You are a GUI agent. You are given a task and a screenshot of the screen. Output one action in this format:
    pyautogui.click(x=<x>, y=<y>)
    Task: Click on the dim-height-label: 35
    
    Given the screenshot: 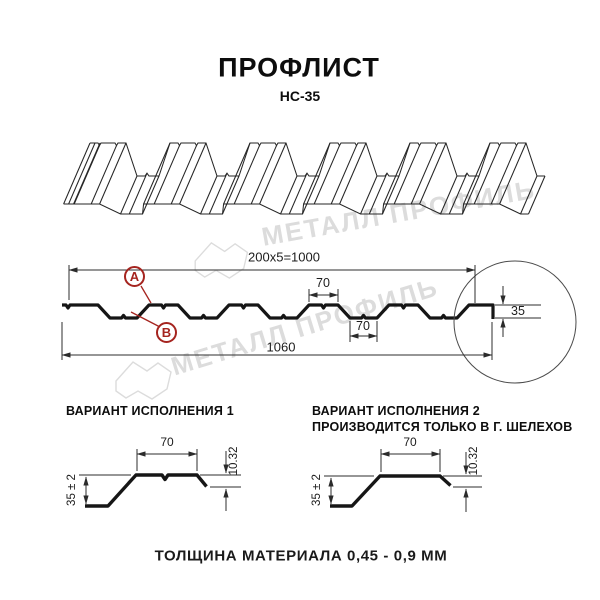 What is the action you would take?
    pyautogui.click(x=518, y=311)
    